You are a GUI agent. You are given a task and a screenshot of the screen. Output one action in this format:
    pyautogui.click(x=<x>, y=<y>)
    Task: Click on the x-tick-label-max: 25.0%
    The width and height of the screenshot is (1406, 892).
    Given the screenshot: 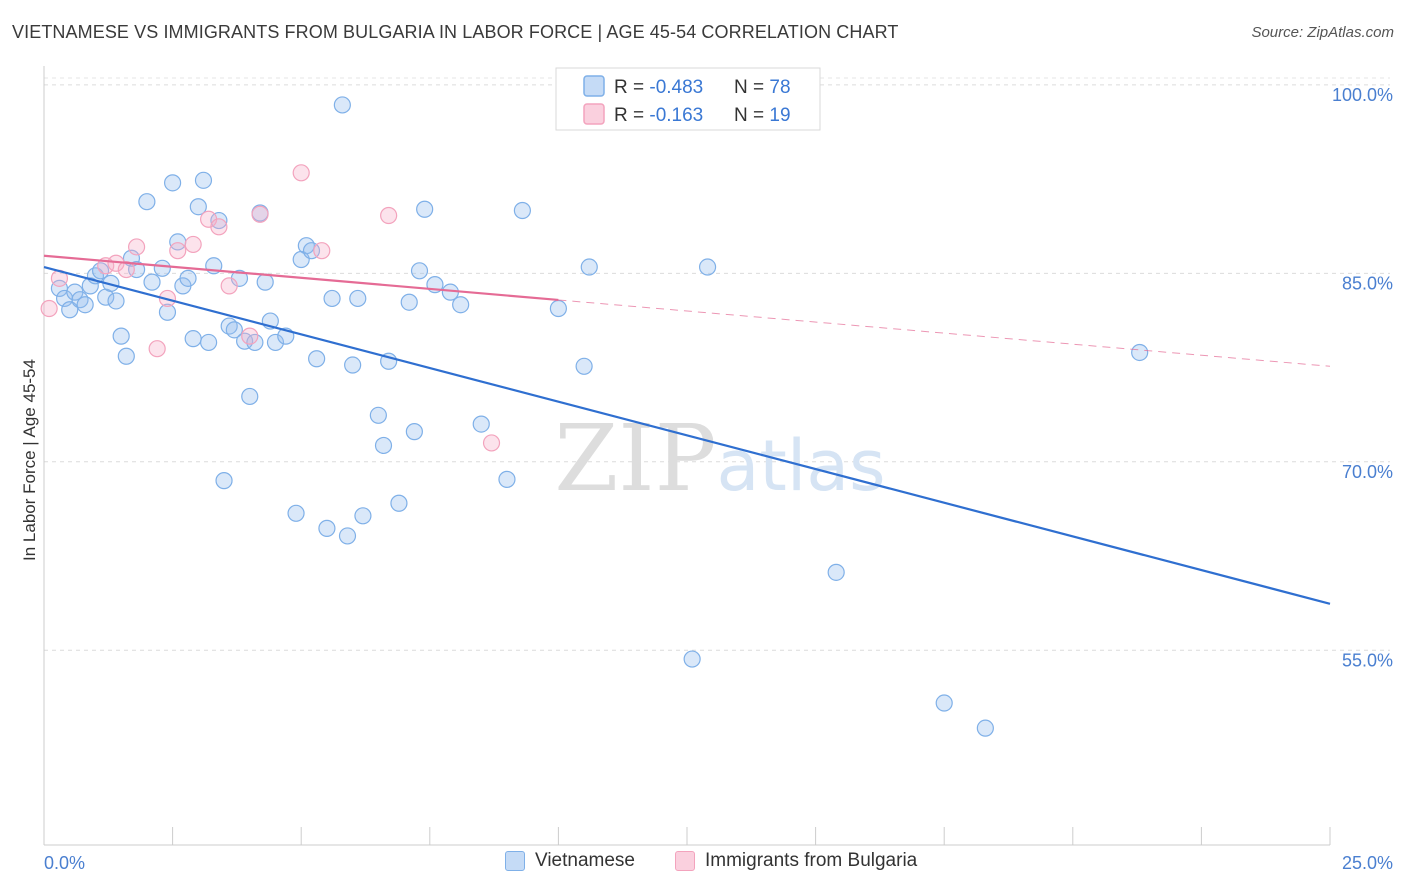 What is the action you would take?
    pyautogui.click(x=1367, y=863)
    